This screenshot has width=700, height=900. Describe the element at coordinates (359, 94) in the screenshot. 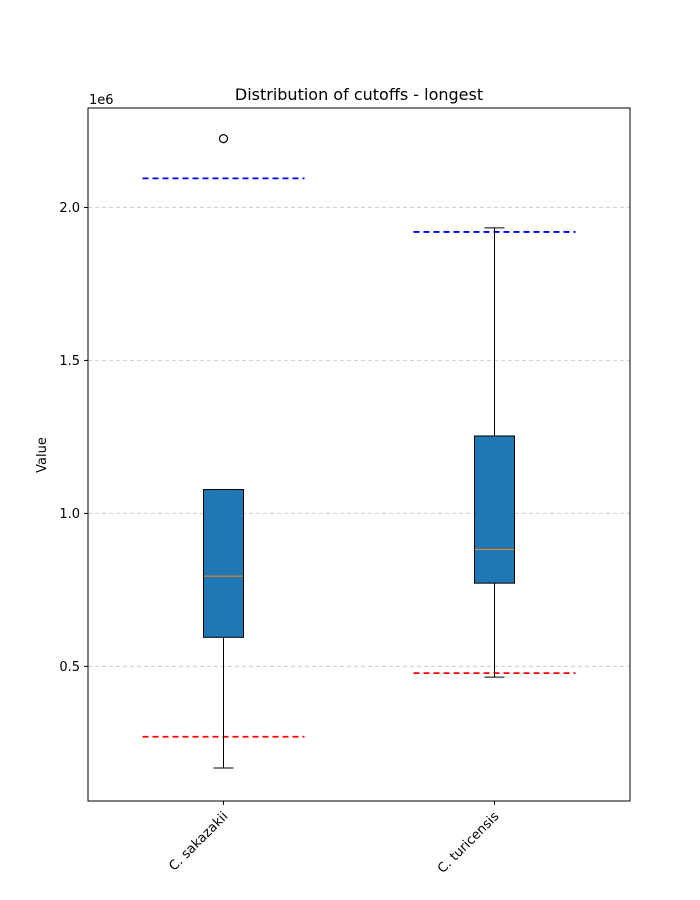

I see `chart-title: Distribution of cutoffs - longest` at that location.